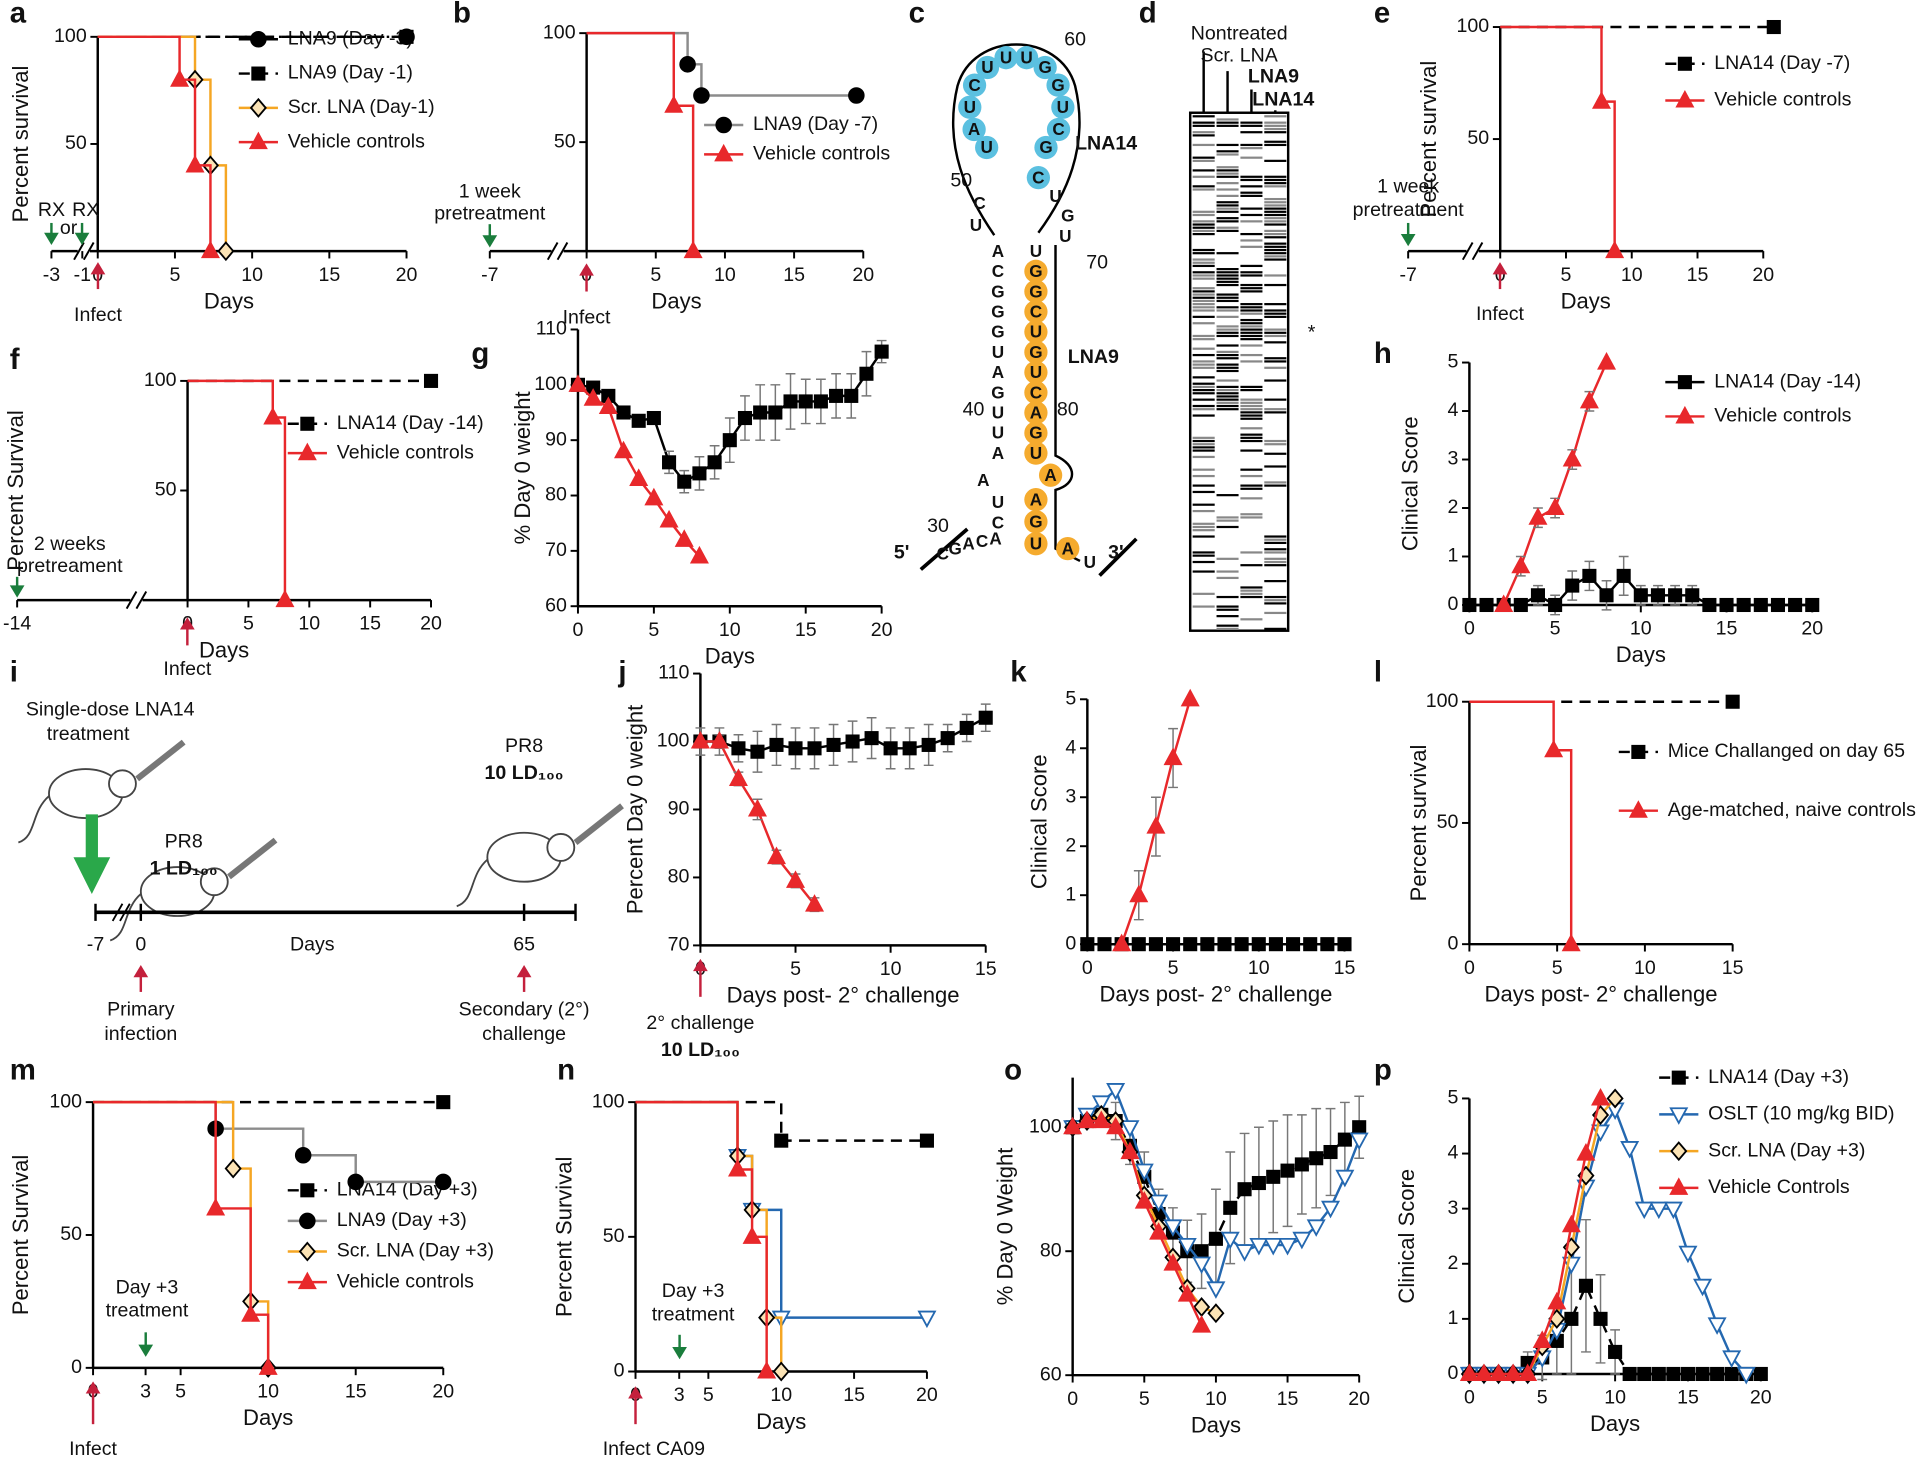 Image resolution: width=1920 pixels, height=1461 pixels. What do you see at coordinates (700, 1050) in the screenshot?
I see `annotation: 10 LD₁₀₀` at bounding box center [700, 1050].